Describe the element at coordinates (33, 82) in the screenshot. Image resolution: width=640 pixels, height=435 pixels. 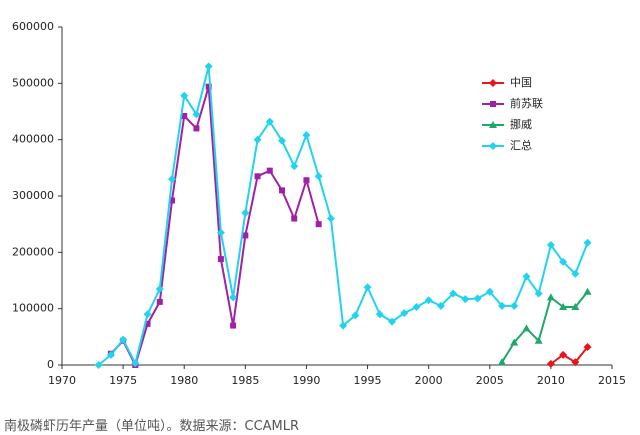
I see `y-tick-label: 500000` at that location.